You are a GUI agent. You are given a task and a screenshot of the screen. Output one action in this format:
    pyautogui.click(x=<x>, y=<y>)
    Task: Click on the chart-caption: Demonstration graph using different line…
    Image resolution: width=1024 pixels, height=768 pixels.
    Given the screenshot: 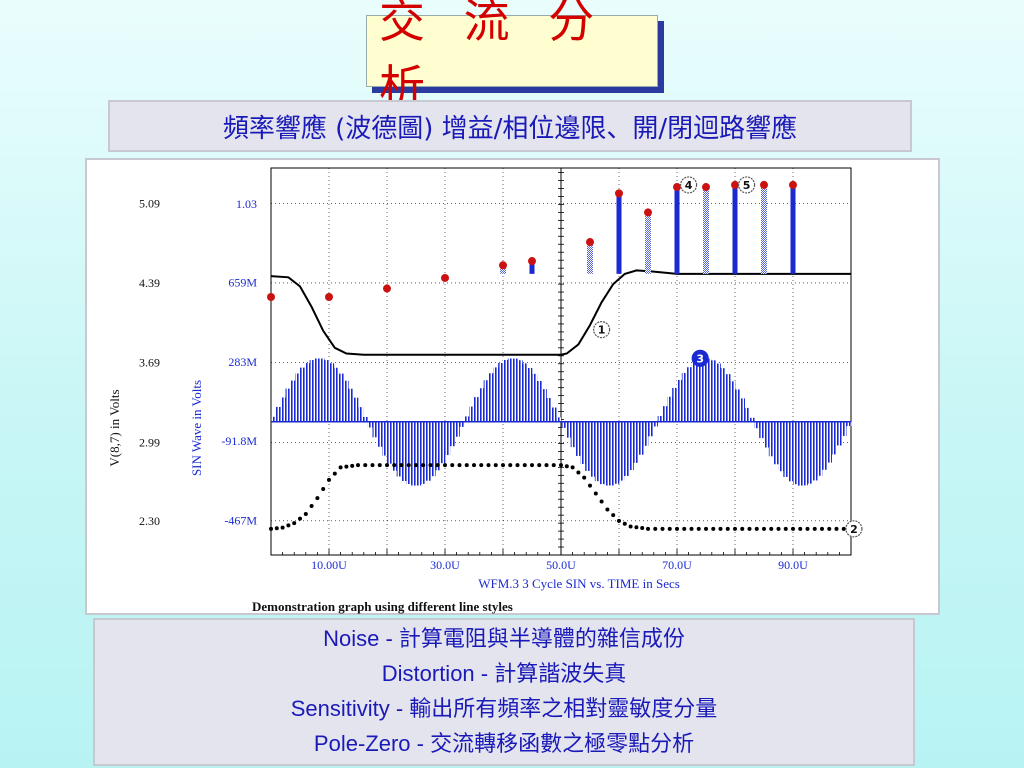 What is the action you would take?
    pyautogui.click(x=382, y=606)
    